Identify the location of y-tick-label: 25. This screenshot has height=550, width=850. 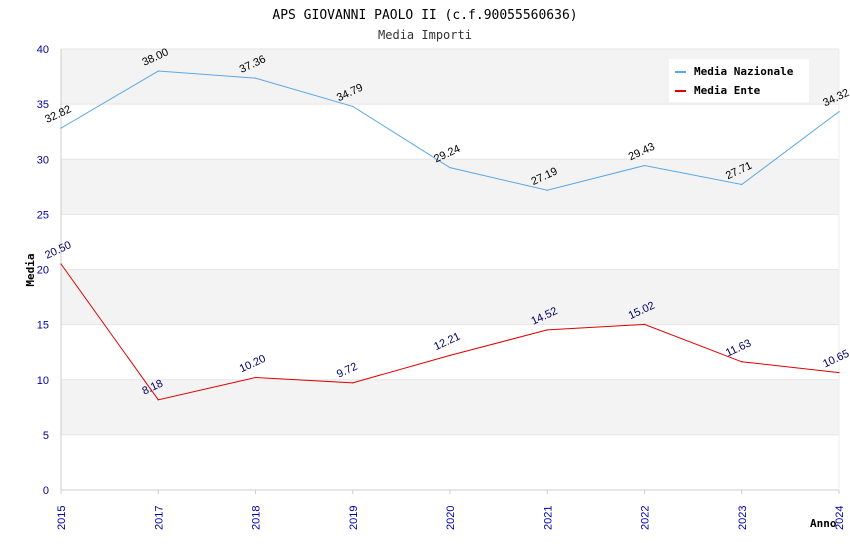
(43, 215).